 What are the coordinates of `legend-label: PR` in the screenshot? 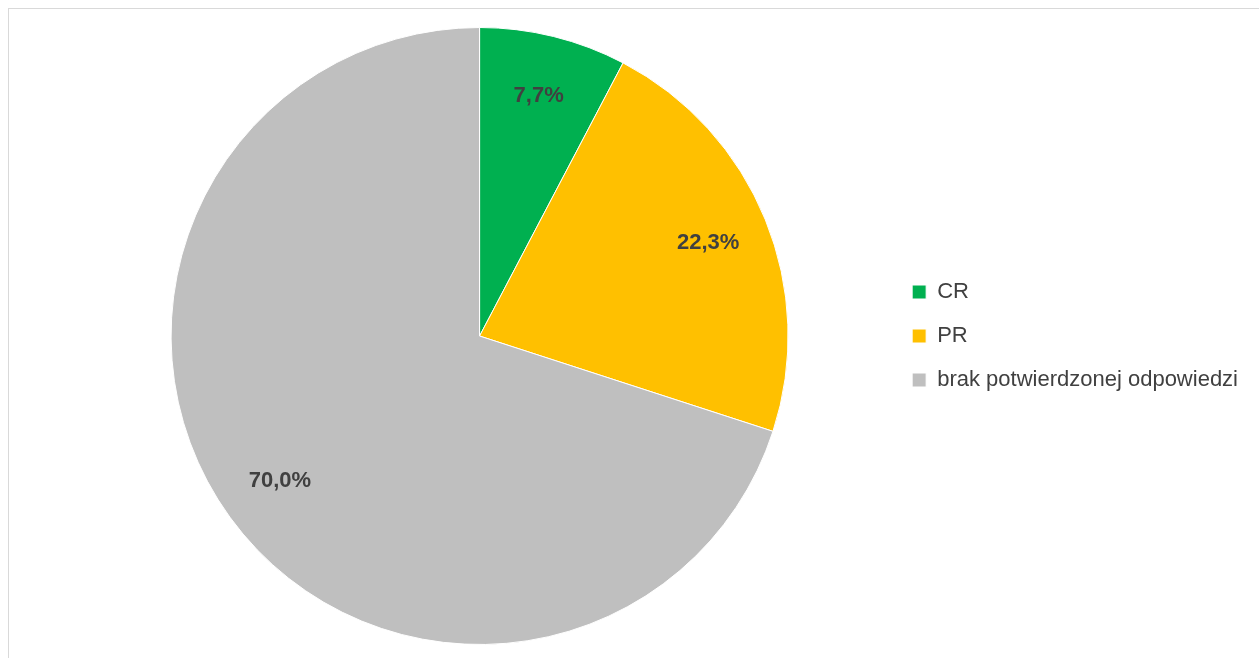 It's located at (952, 335).